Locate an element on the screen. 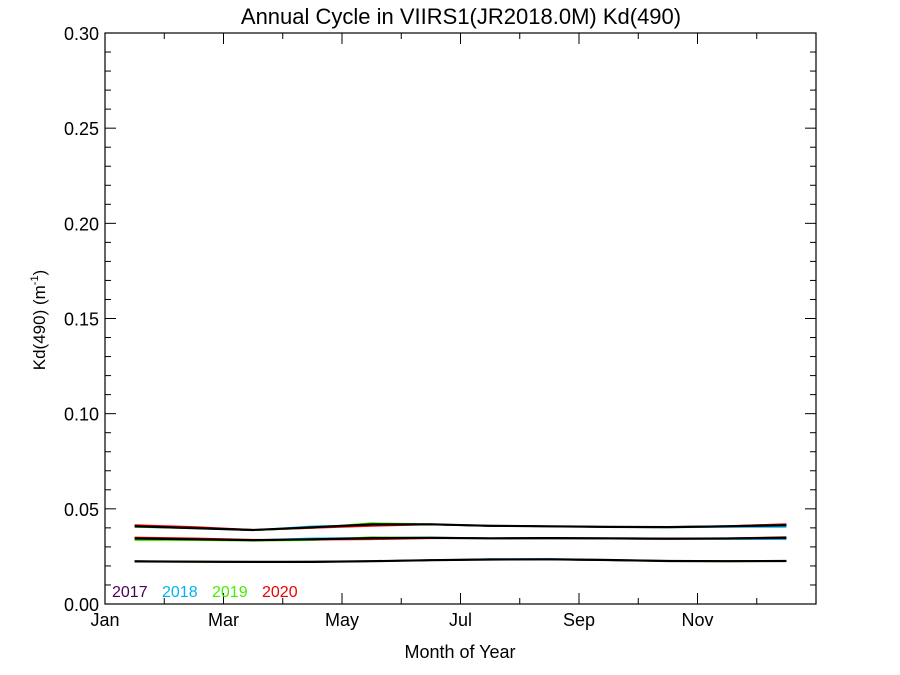  y-tick-label: 0.30 is located at coordinates (81, 34).